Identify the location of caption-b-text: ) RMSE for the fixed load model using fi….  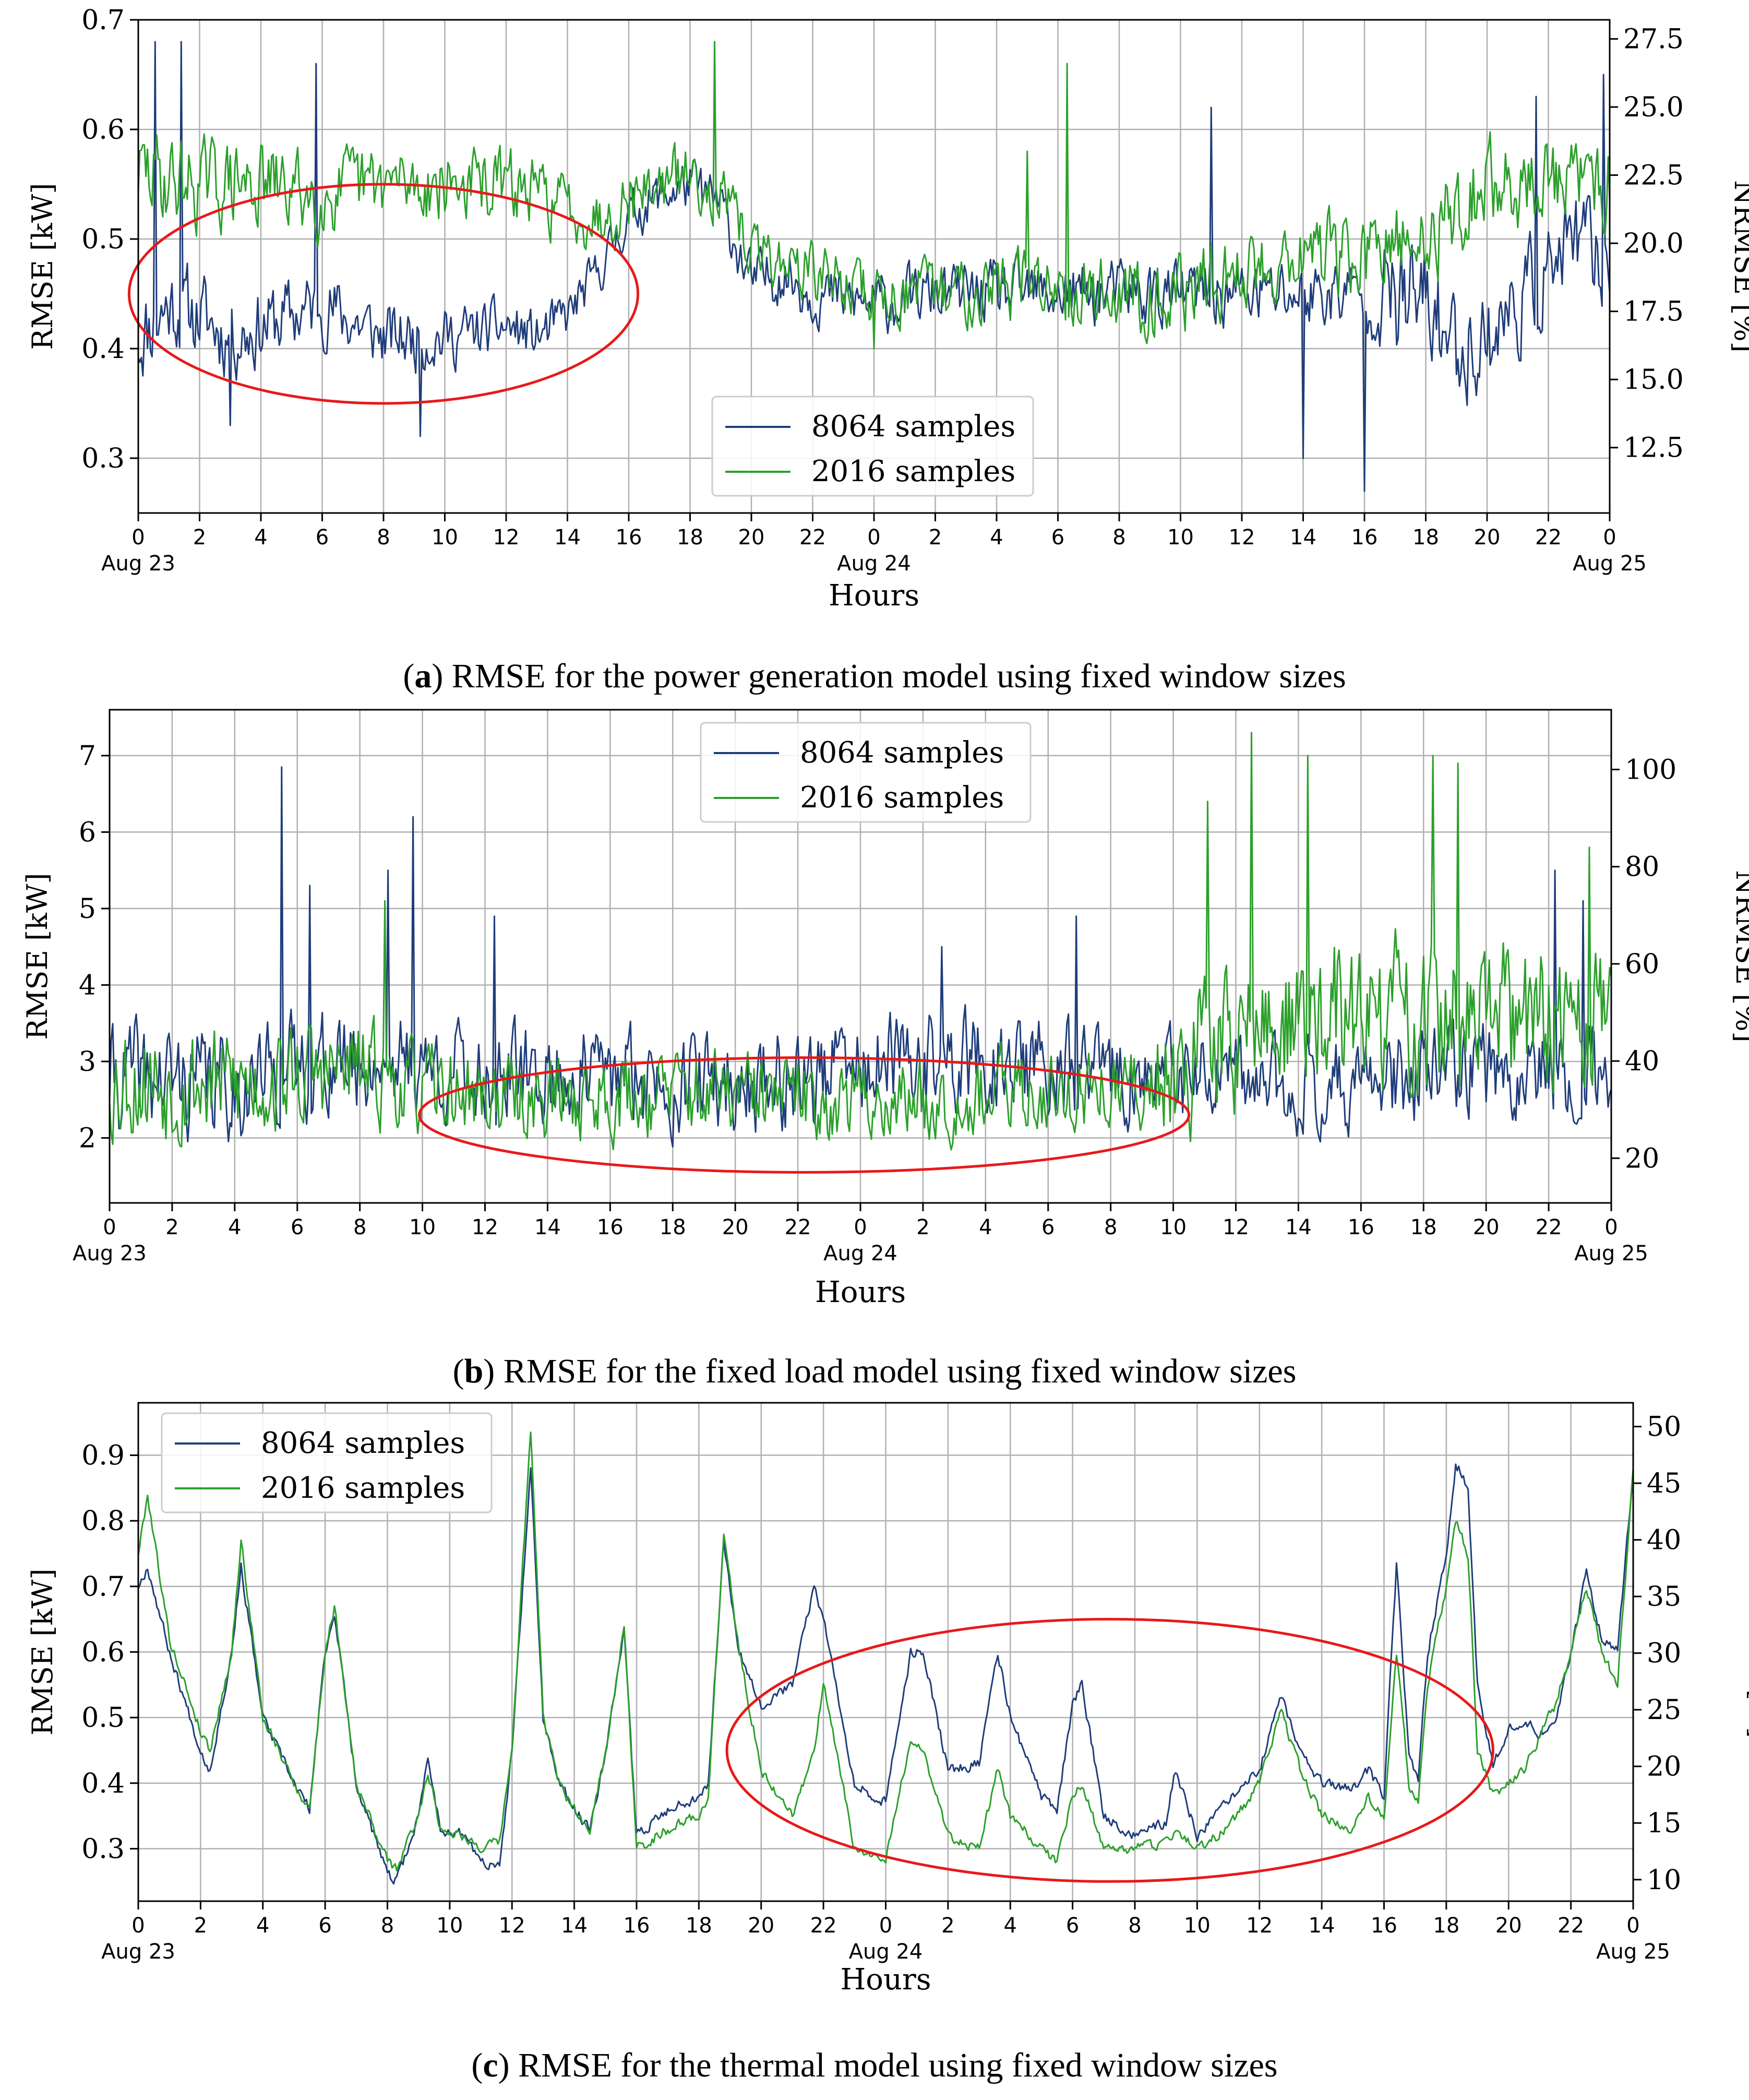
(890, 1371).